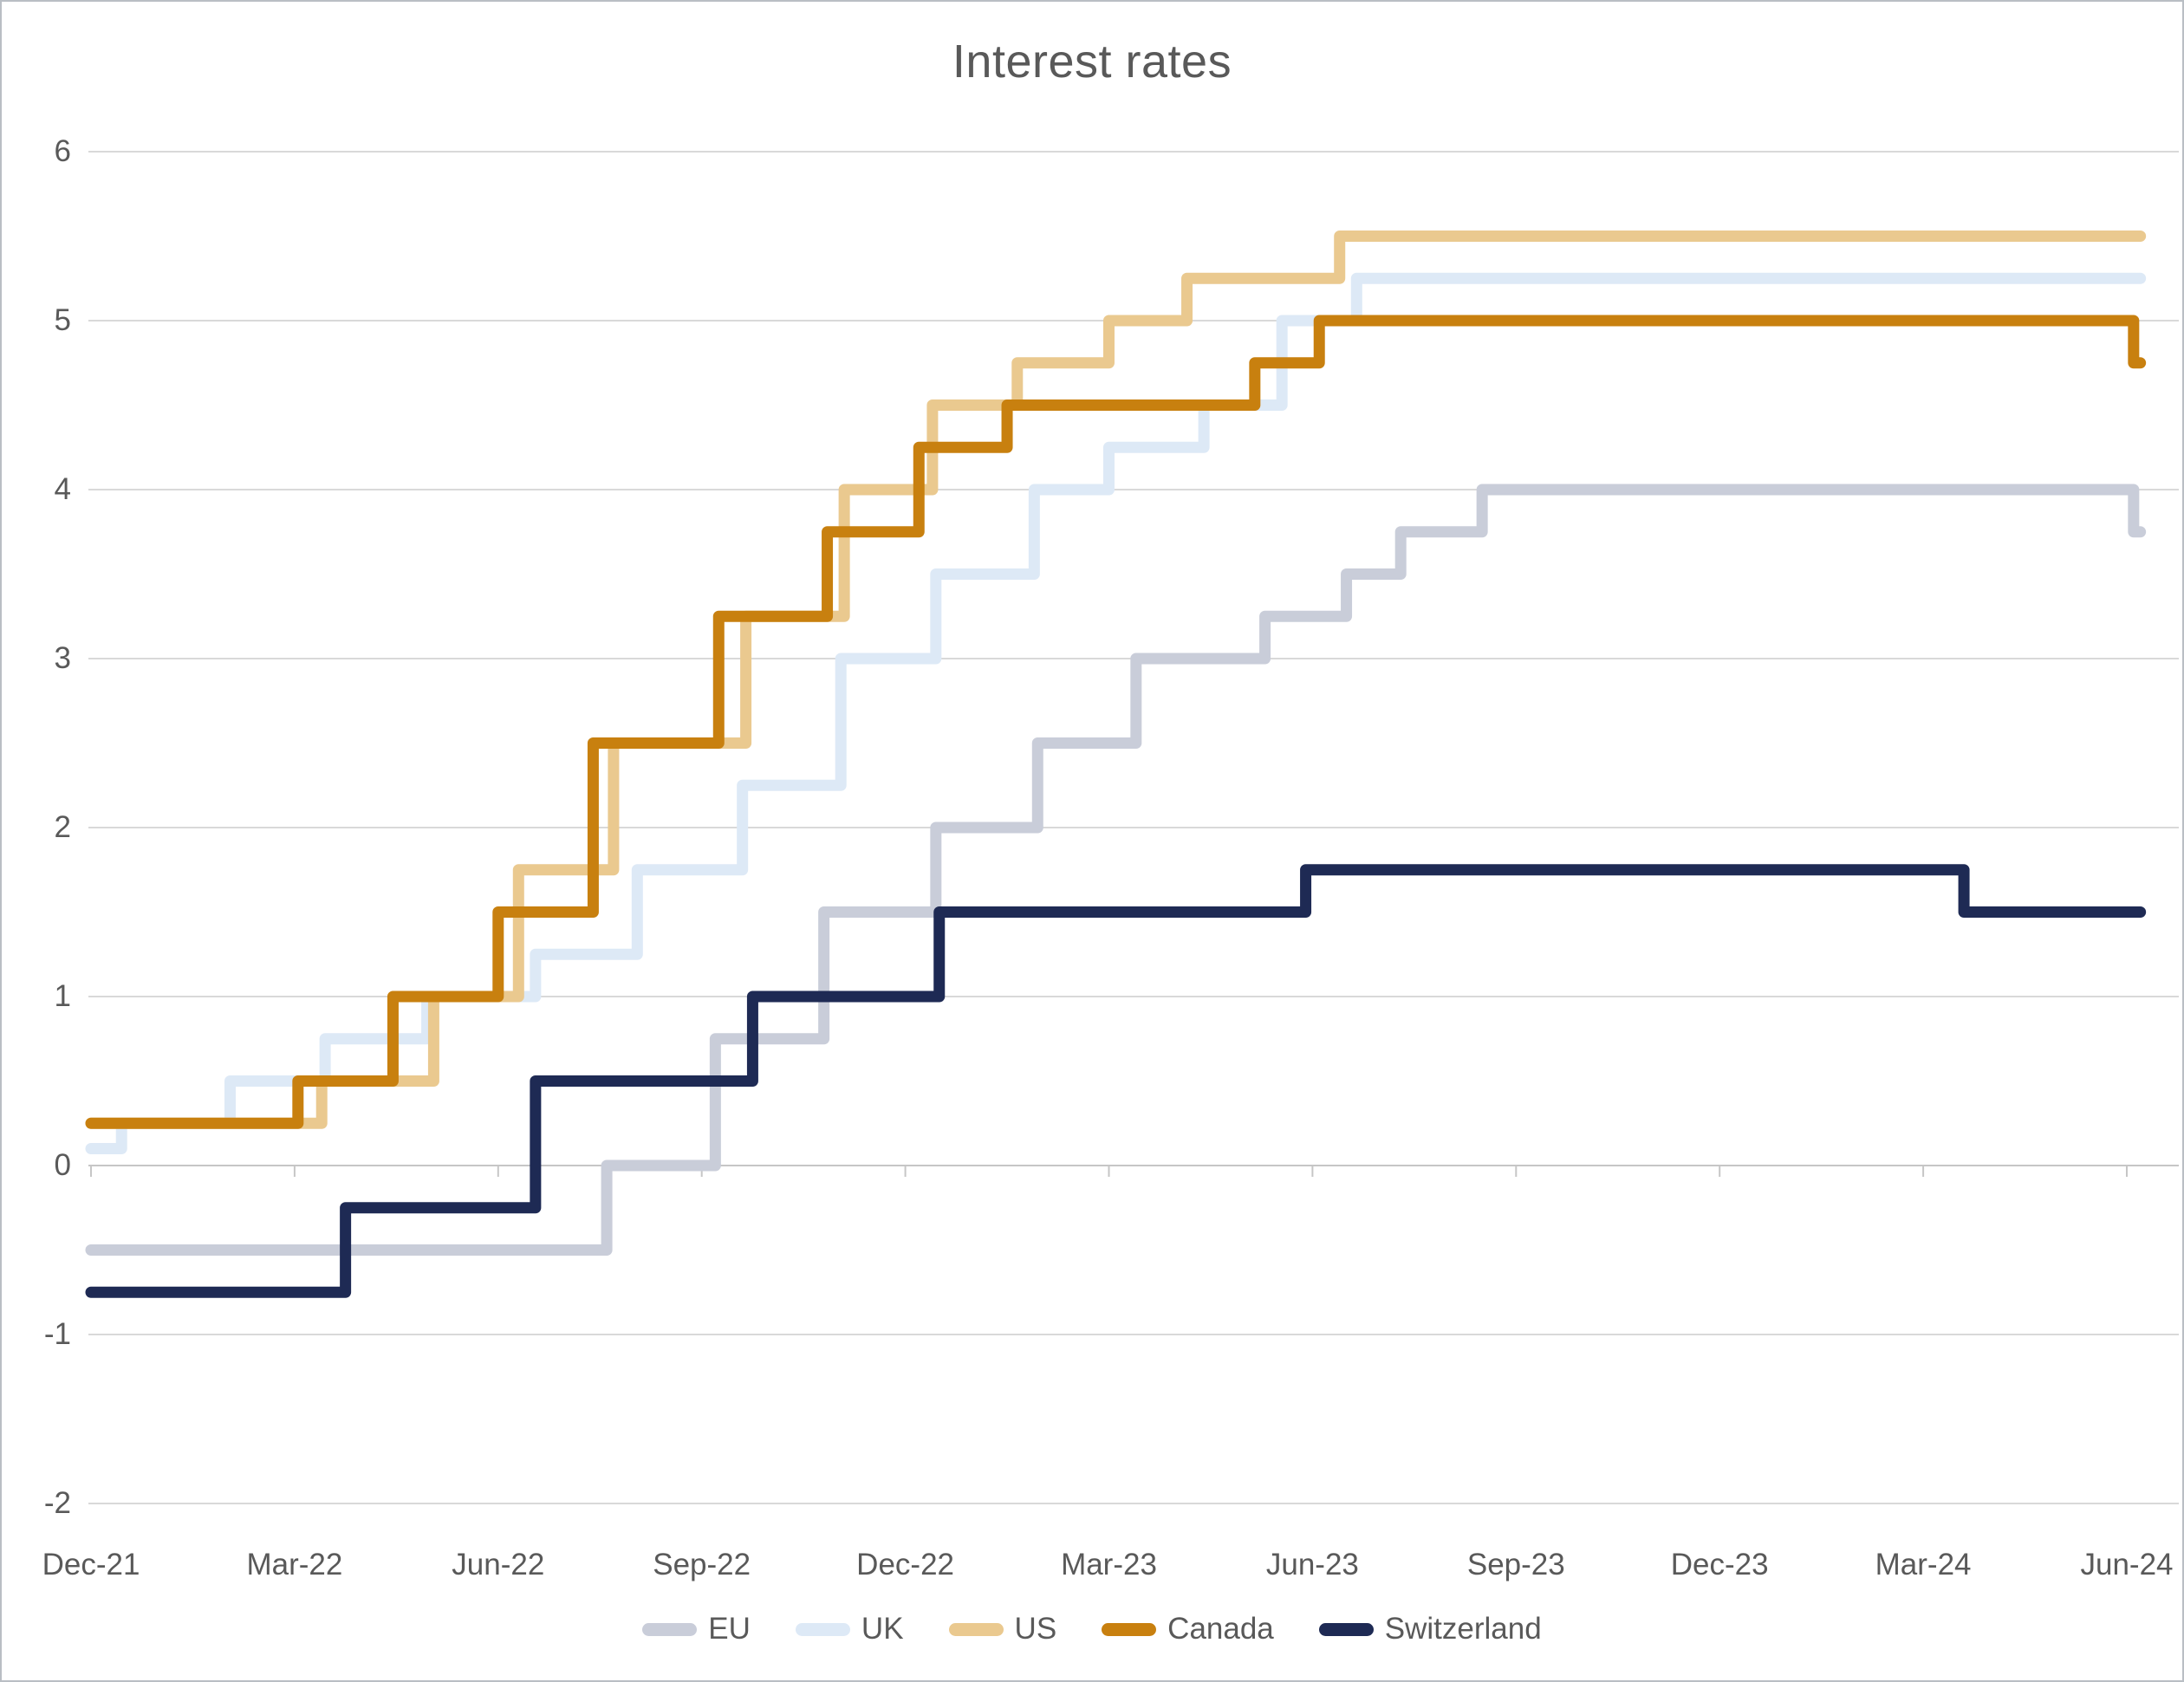  What do you see at coordinates (702, 1564) in the screenshot?
I see `x-axis-label: Sep-22` at bounding box center [702, 1564].